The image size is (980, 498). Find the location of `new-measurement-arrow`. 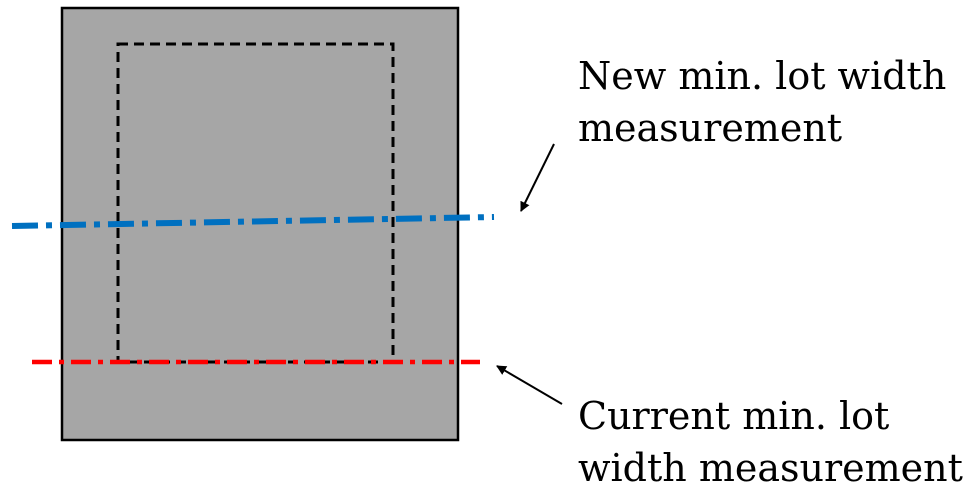

new-measurement-arrow is located at coordinates (537, 177).